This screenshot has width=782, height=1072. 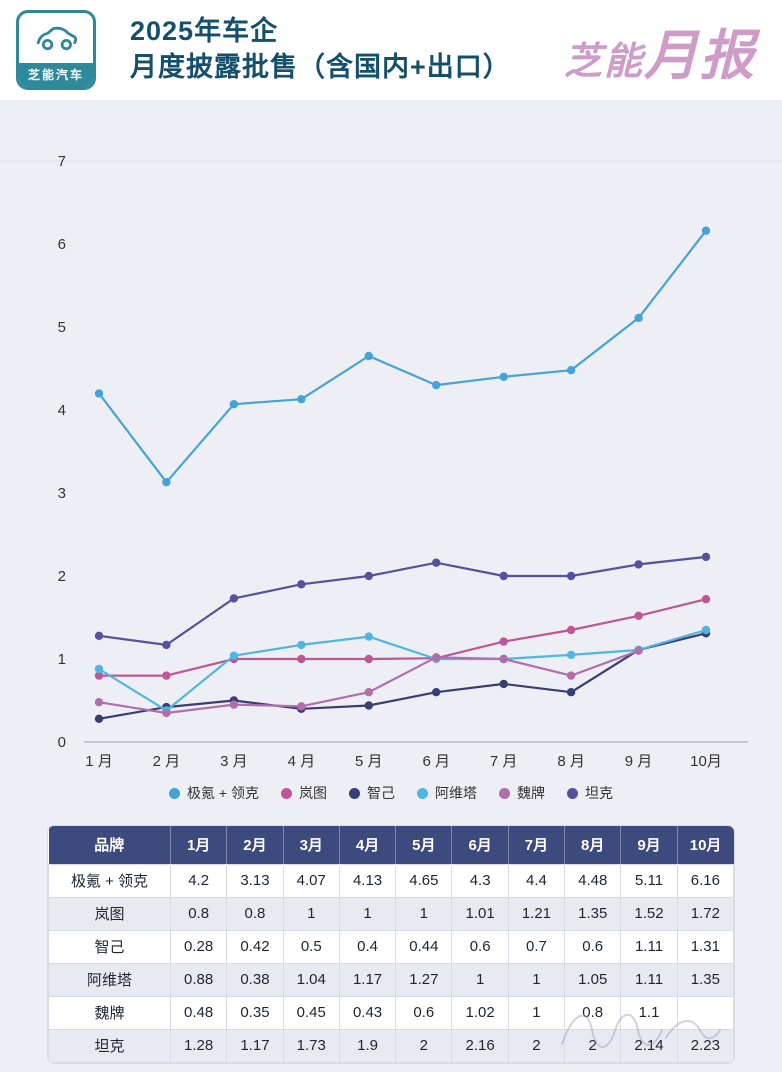 What do you see at coordinates (198, 880) in the screenshot?
I see `table-cell: 4.2` at bounding box center [198, 880].